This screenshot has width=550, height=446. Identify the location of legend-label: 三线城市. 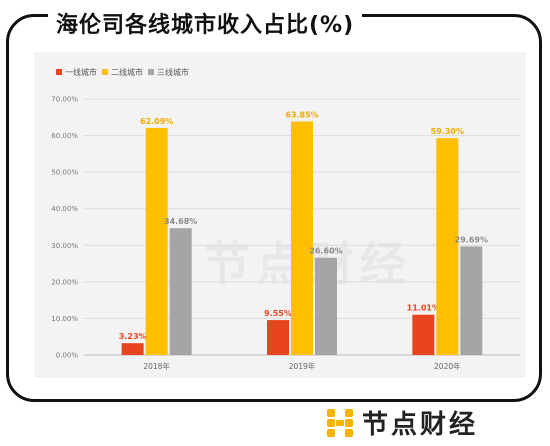
(173, 72).